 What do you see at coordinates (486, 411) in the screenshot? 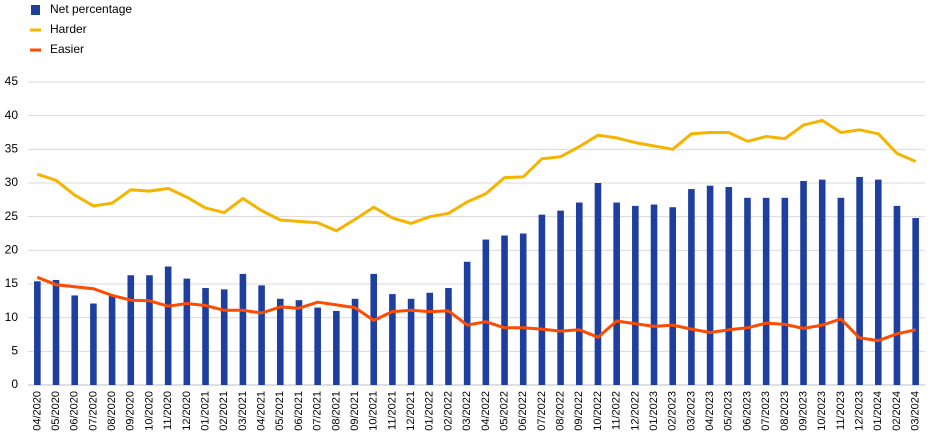
I see `x-tick-label: 04/2022` at bounding box center [486, 411].